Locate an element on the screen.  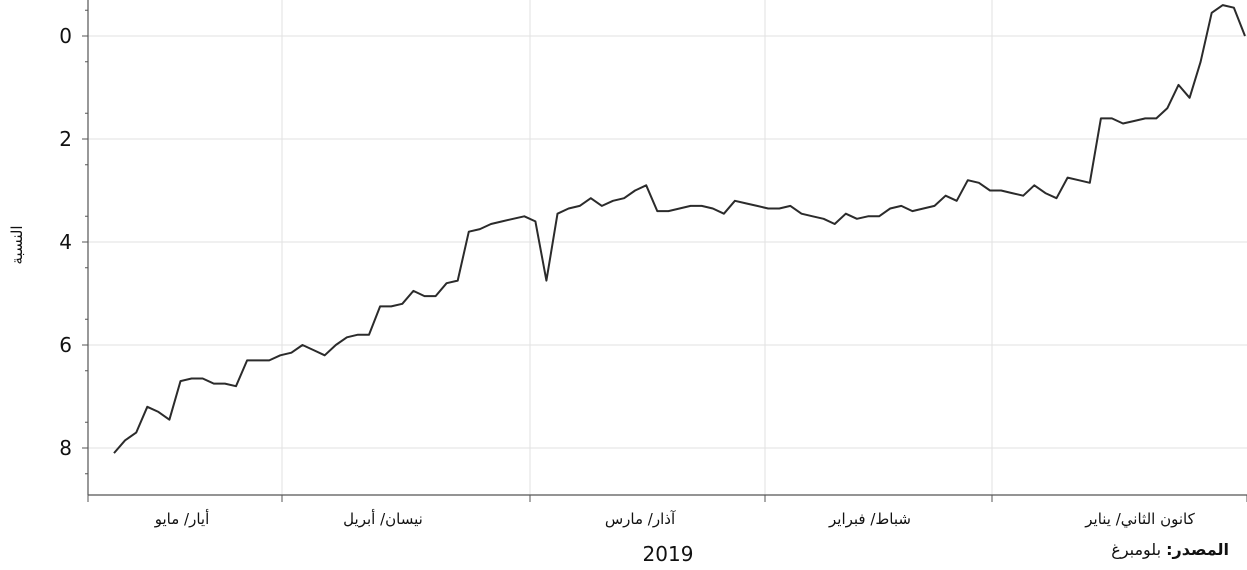
y-tick-label: 0 is located at coordinates (65, 36).